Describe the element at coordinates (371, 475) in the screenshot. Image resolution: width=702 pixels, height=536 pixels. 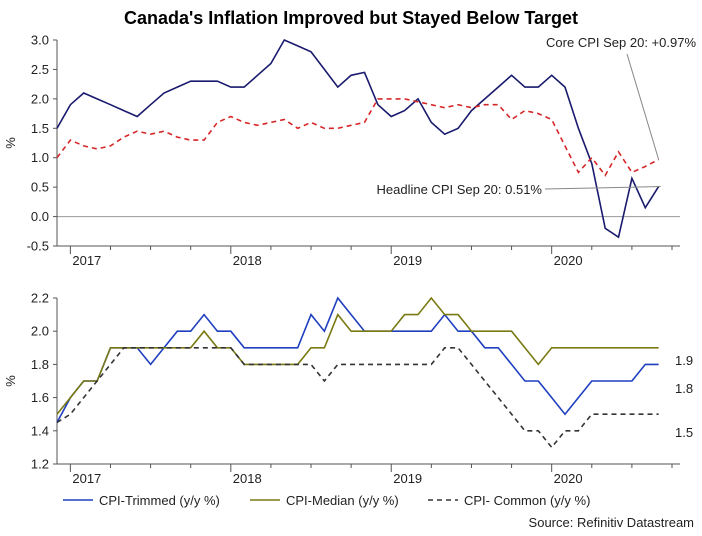
I see `bottom-x-ticks: 2017 2018 2019 2020` at that location.